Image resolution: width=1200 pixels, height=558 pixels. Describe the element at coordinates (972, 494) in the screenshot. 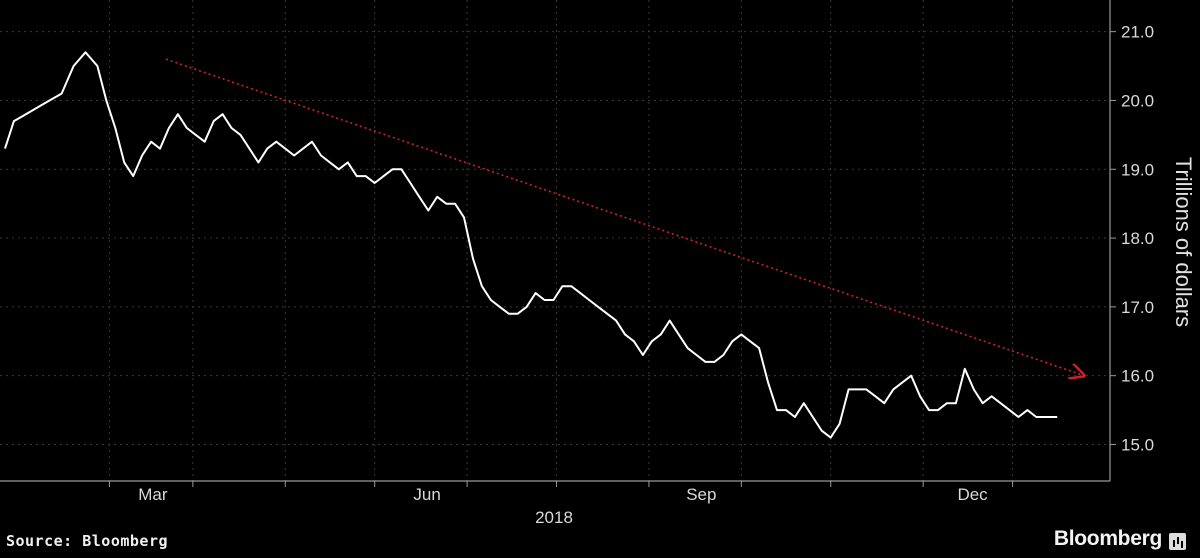

I see `x-tick-label: Dec` at that location.